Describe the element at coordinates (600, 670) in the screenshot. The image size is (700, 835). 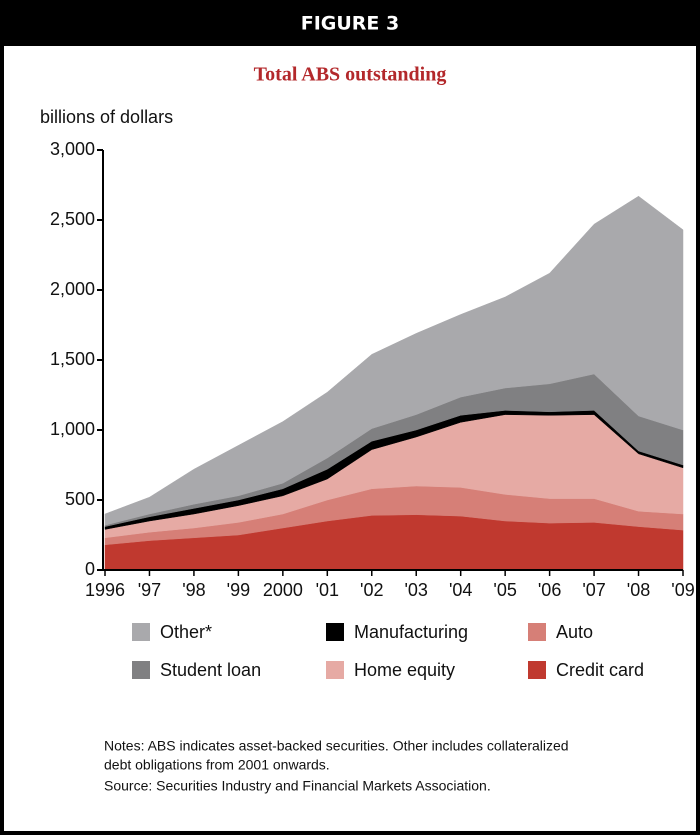
I see `legend-label: Credit card` at that location.